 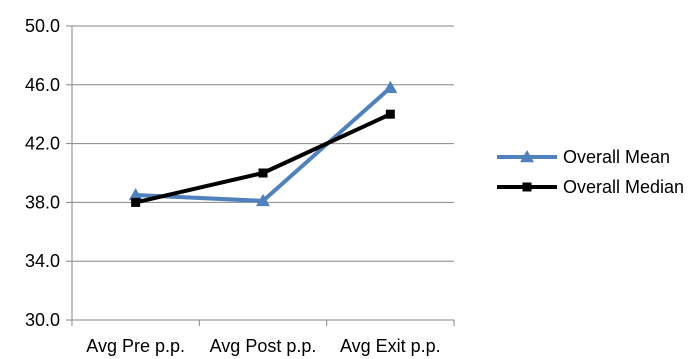 What do you see at coordinates (42, 26) in the screenshot?
I see `y-tick-label: 50.0` at bounding box center [42, 26].